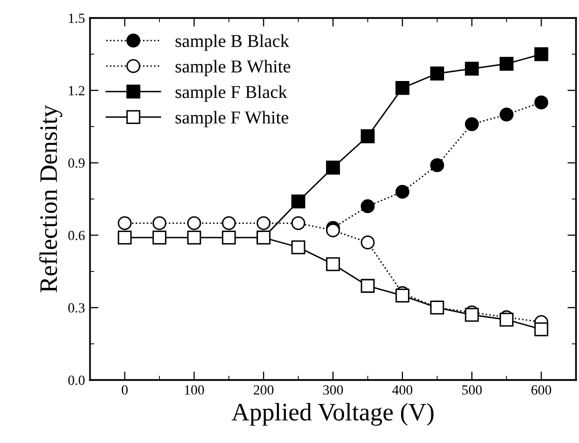  I want to click on legend-label: sample F Black, so click(232, 93).